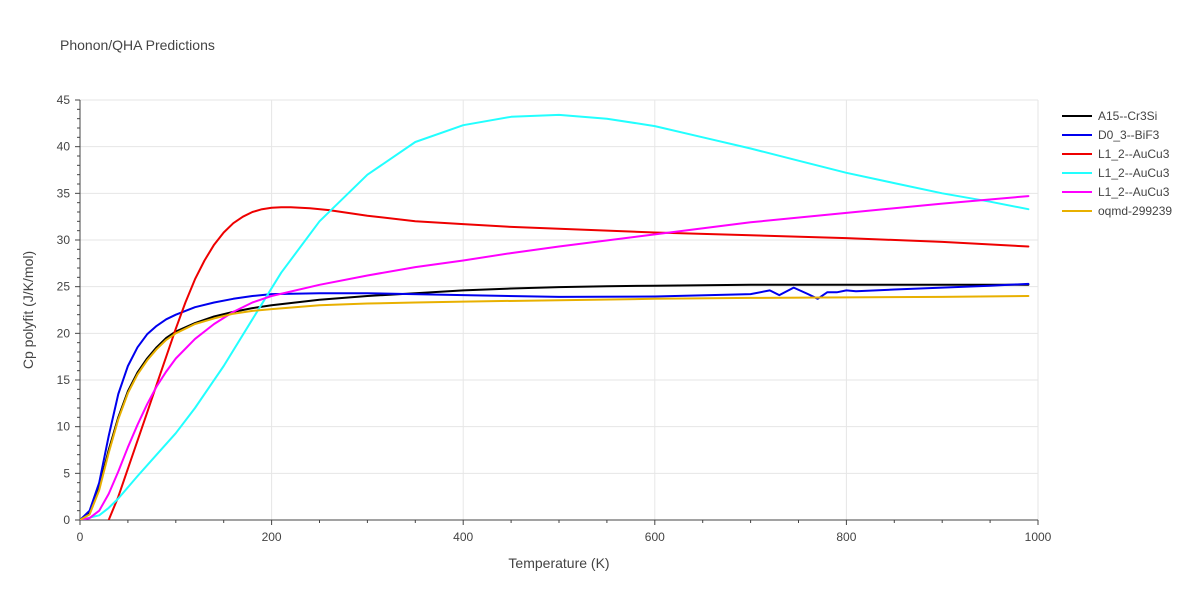 This screenshot has width=1200, height=600. Describe the element at coordinates (1038, 537) in the screenshot. I see `x-tick-label: 1000` at that location.